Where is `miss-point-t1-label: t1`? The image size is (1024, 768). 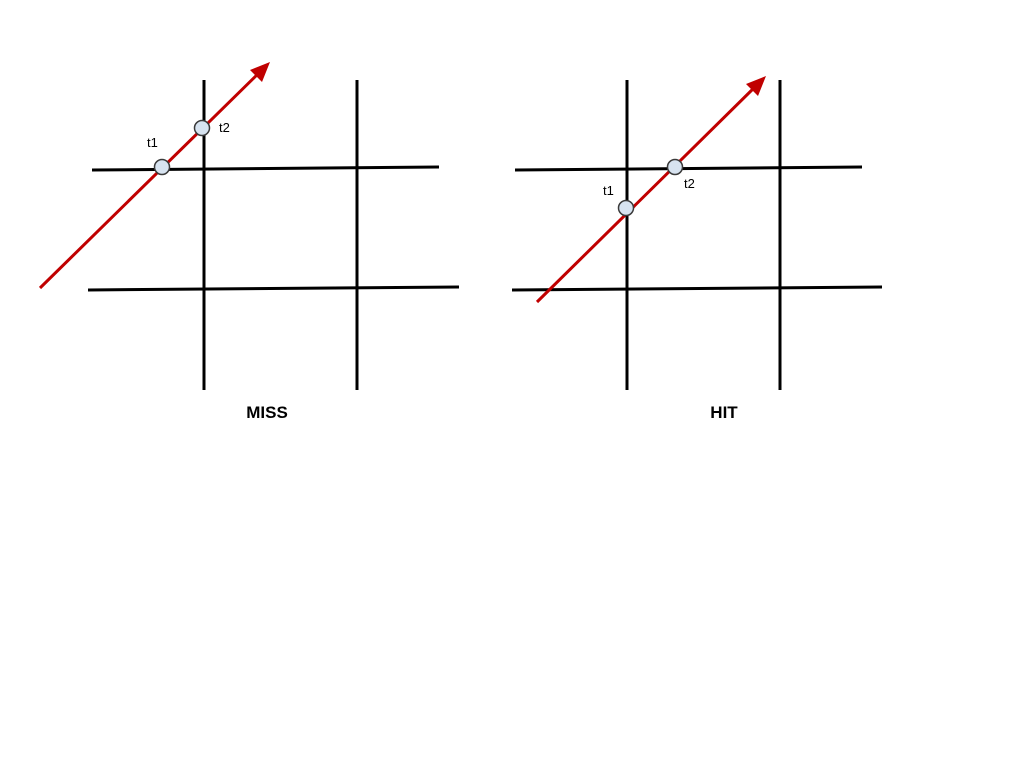 miss-point-t1-label: t1 is located at coordinates (152, 142).